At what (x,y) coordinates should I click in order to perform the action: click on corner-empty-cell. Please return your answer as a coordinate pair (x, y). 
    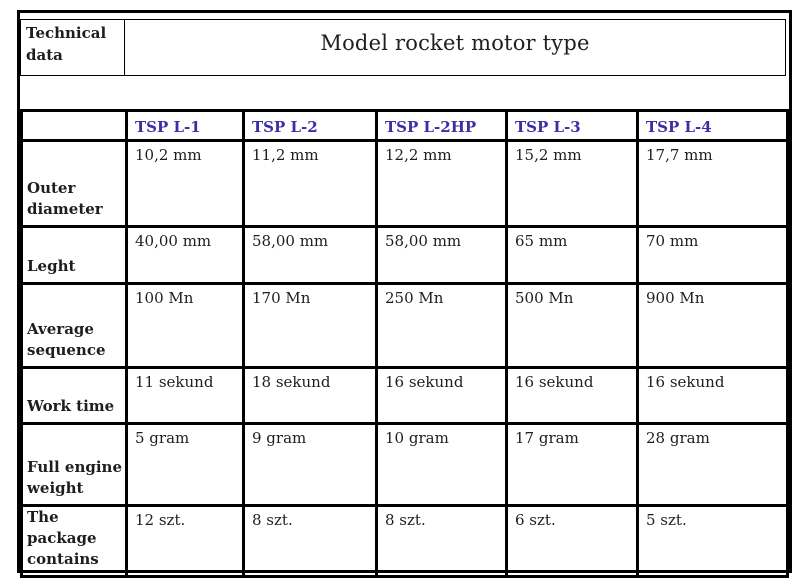
    Looking at the image, I should click on (74, 125).